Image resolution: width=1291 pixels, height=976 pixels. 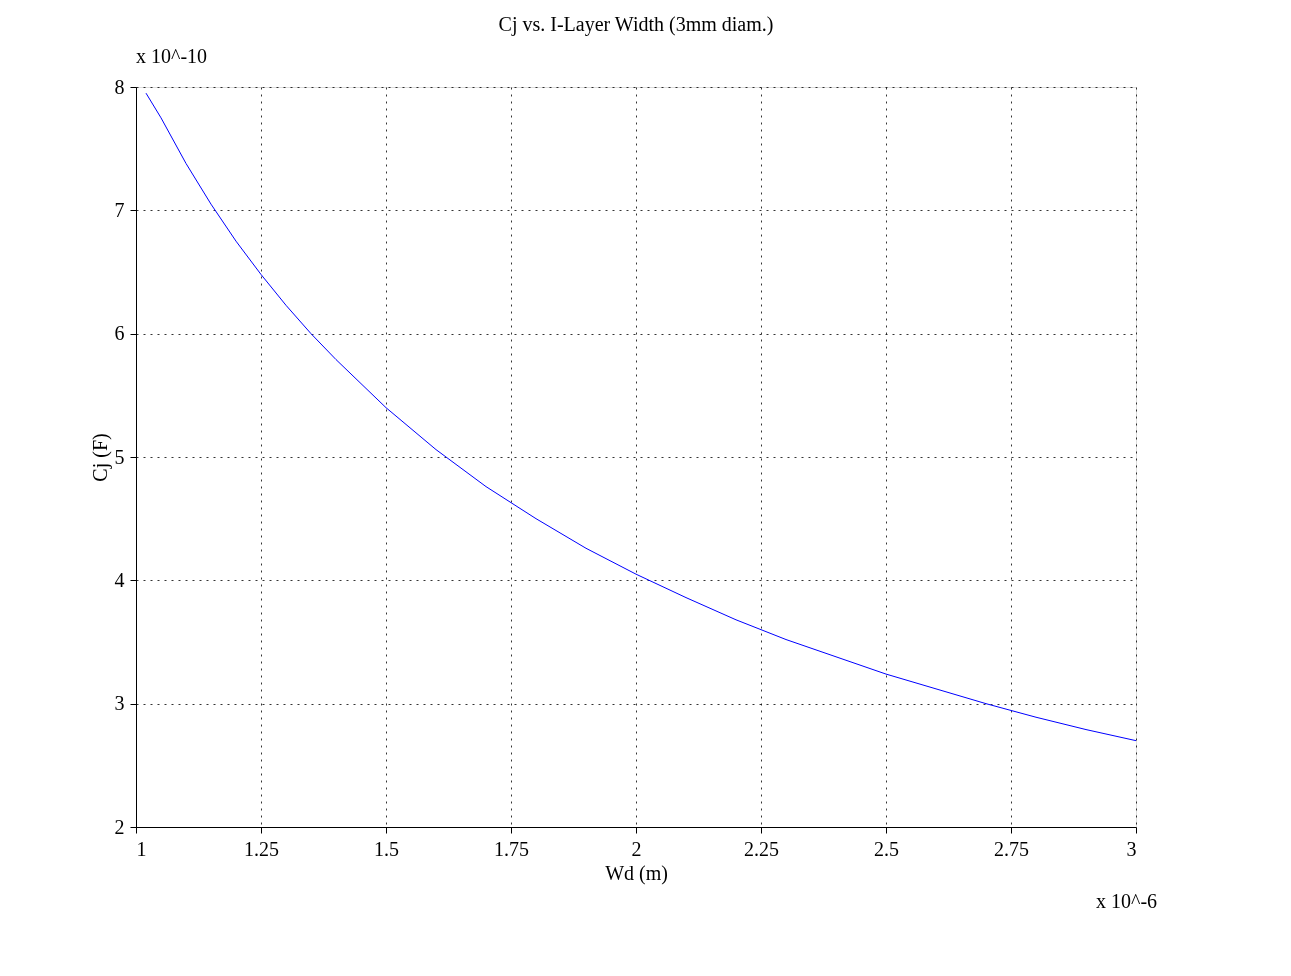 I want to click on x-tick-label: 1.25, so click(x=261, y=848).